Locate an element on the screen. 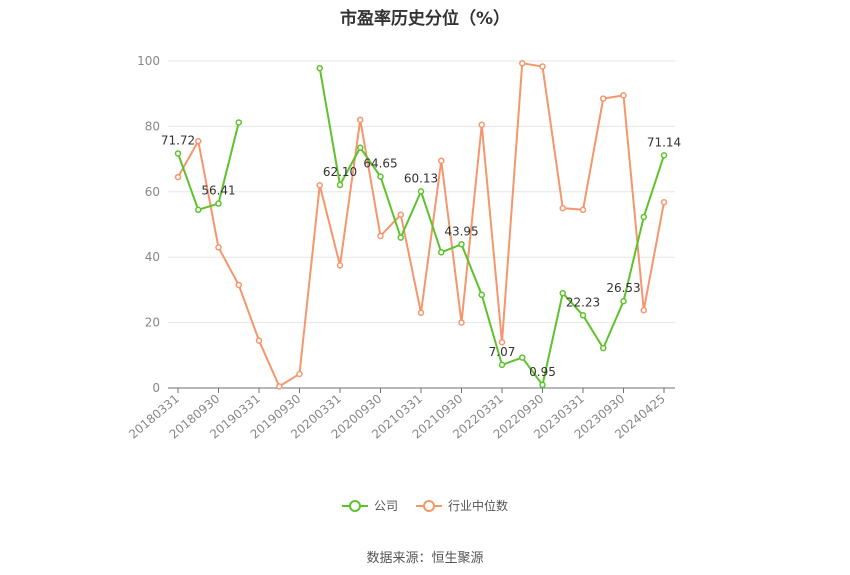 This screenshot has height=575, width=850. legend-swatch-industry-median is located at coordinates (429, 506).